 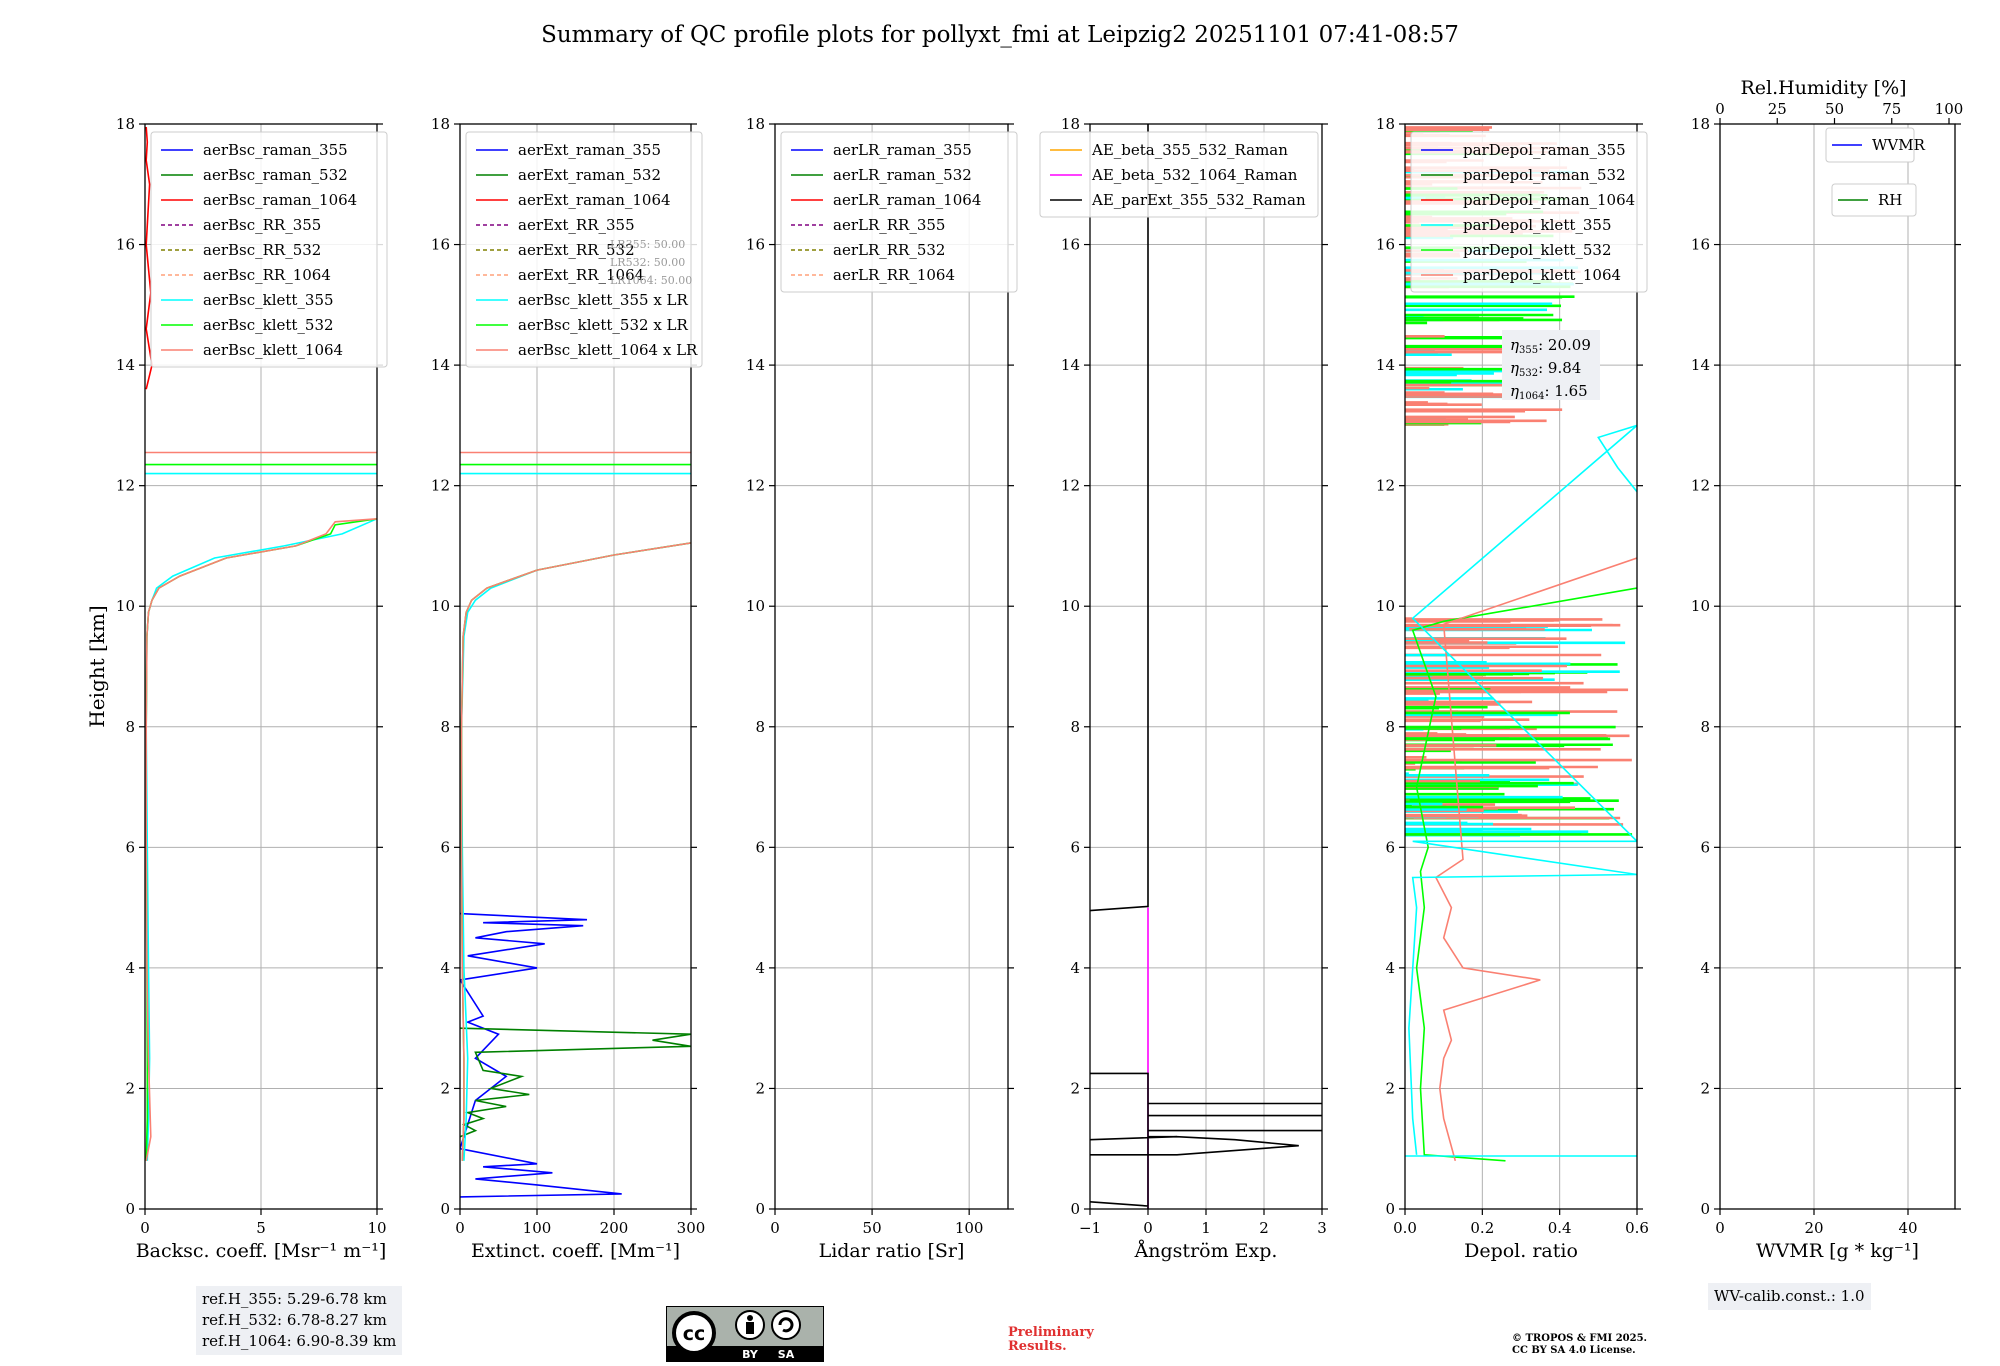 What do you see at coordinates (1549, 392) in the screenshot?
I see `eta-label: η1064: 1.65` at bounding box center [1549, 392].